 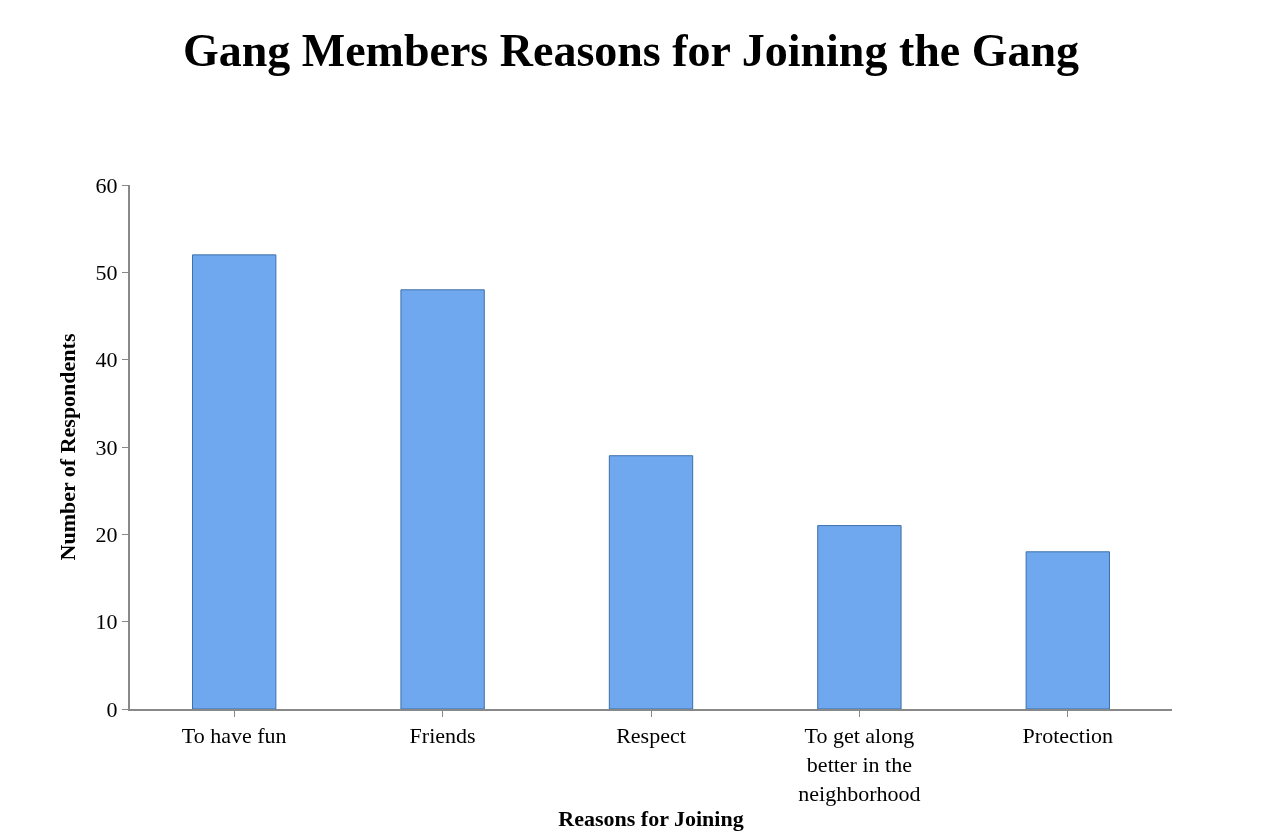 What do you see at coordinates (651, 736) in the screenshot?
I see `x-tick-label: Respect` at bounding box center [651, 736].